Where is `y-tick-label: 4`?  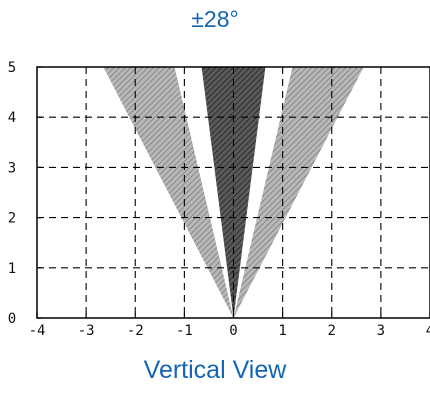
y-tick-label: 4 is located at coordinates (12, 118).